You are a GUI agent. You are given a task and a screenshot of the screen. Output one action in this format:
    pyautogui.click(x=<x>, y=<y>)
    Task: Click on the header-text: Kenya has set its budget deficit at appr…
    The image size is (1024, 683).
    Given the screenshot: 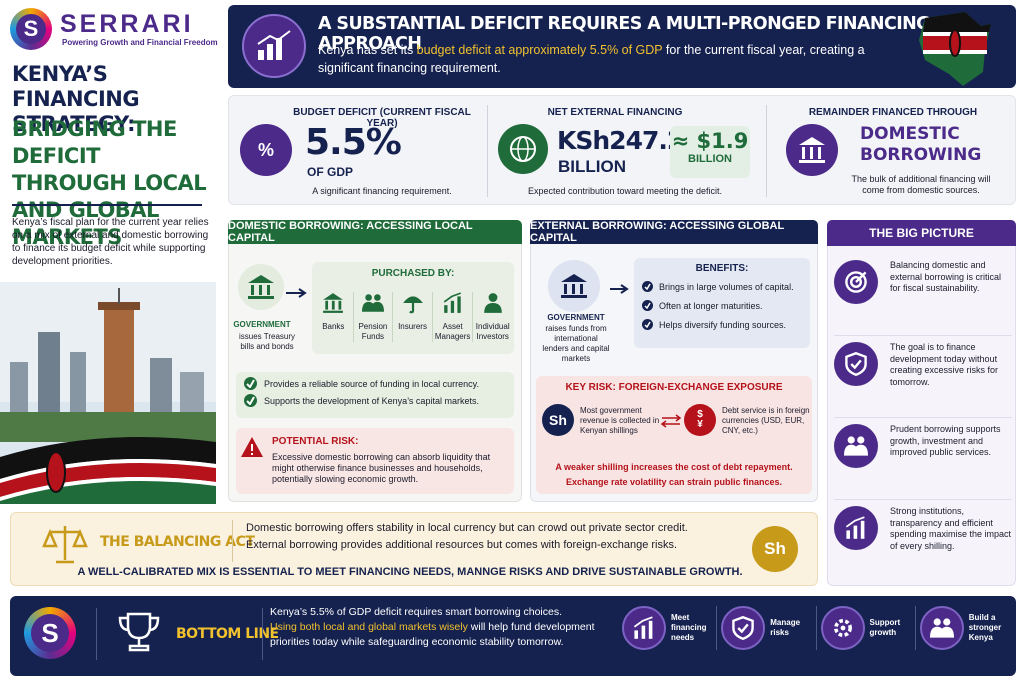 What is the action you would take?
    pyautogui.click(x=598, y=59)
    